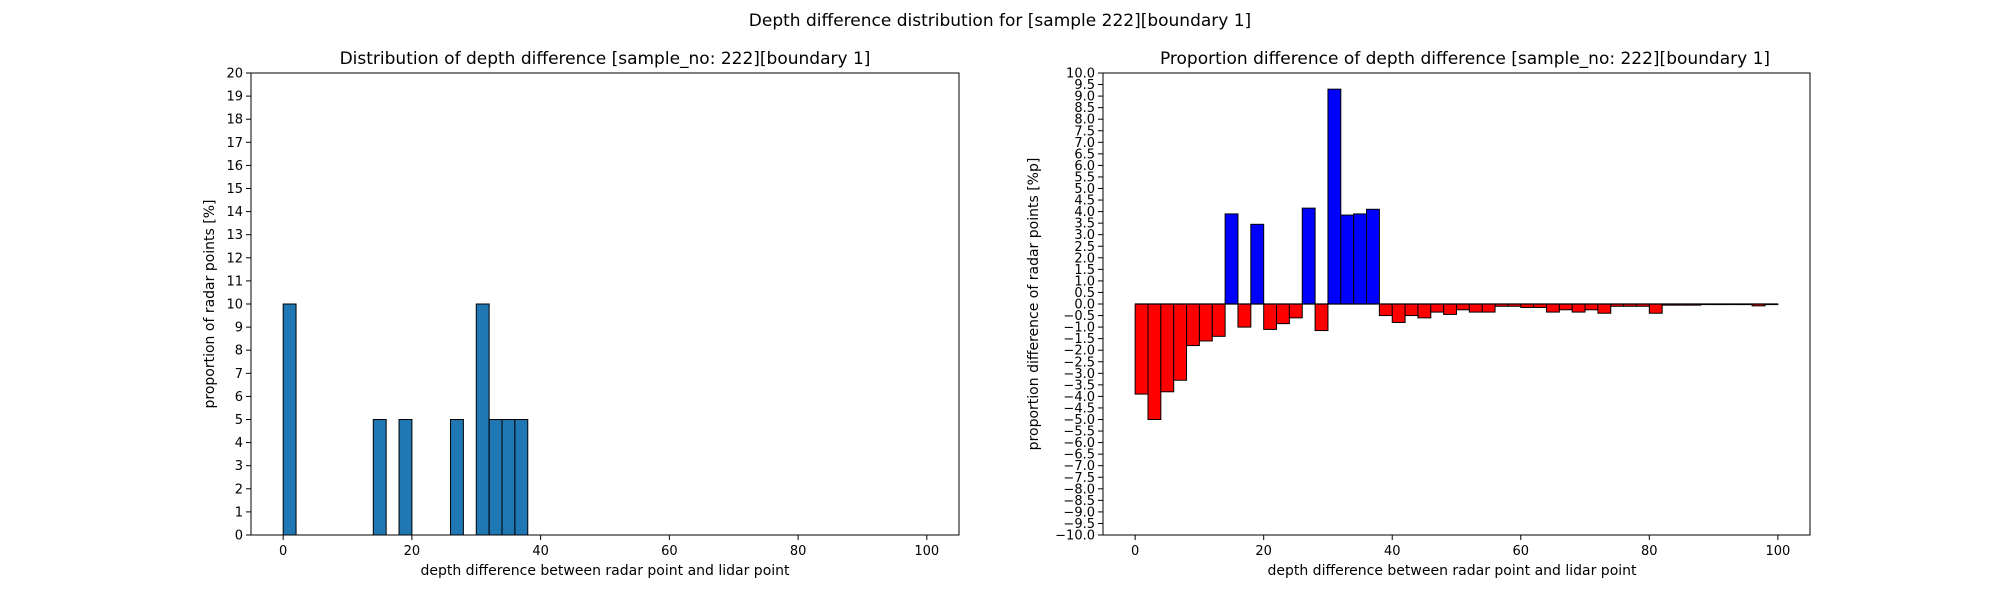  I want to click on right-y-tick-label-17: −1.5, so click(1079, 339).